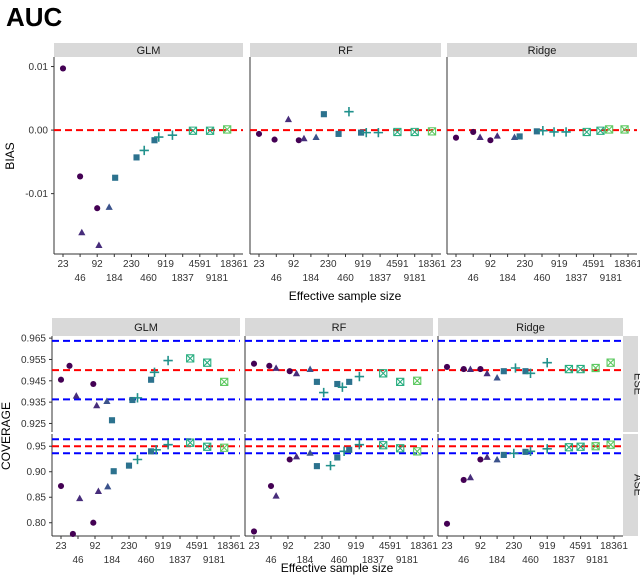  What do you see at coordinates (580, 546) in the screenshot?
I see `x-tick-label: 4591` at bounding box center [580, 546].